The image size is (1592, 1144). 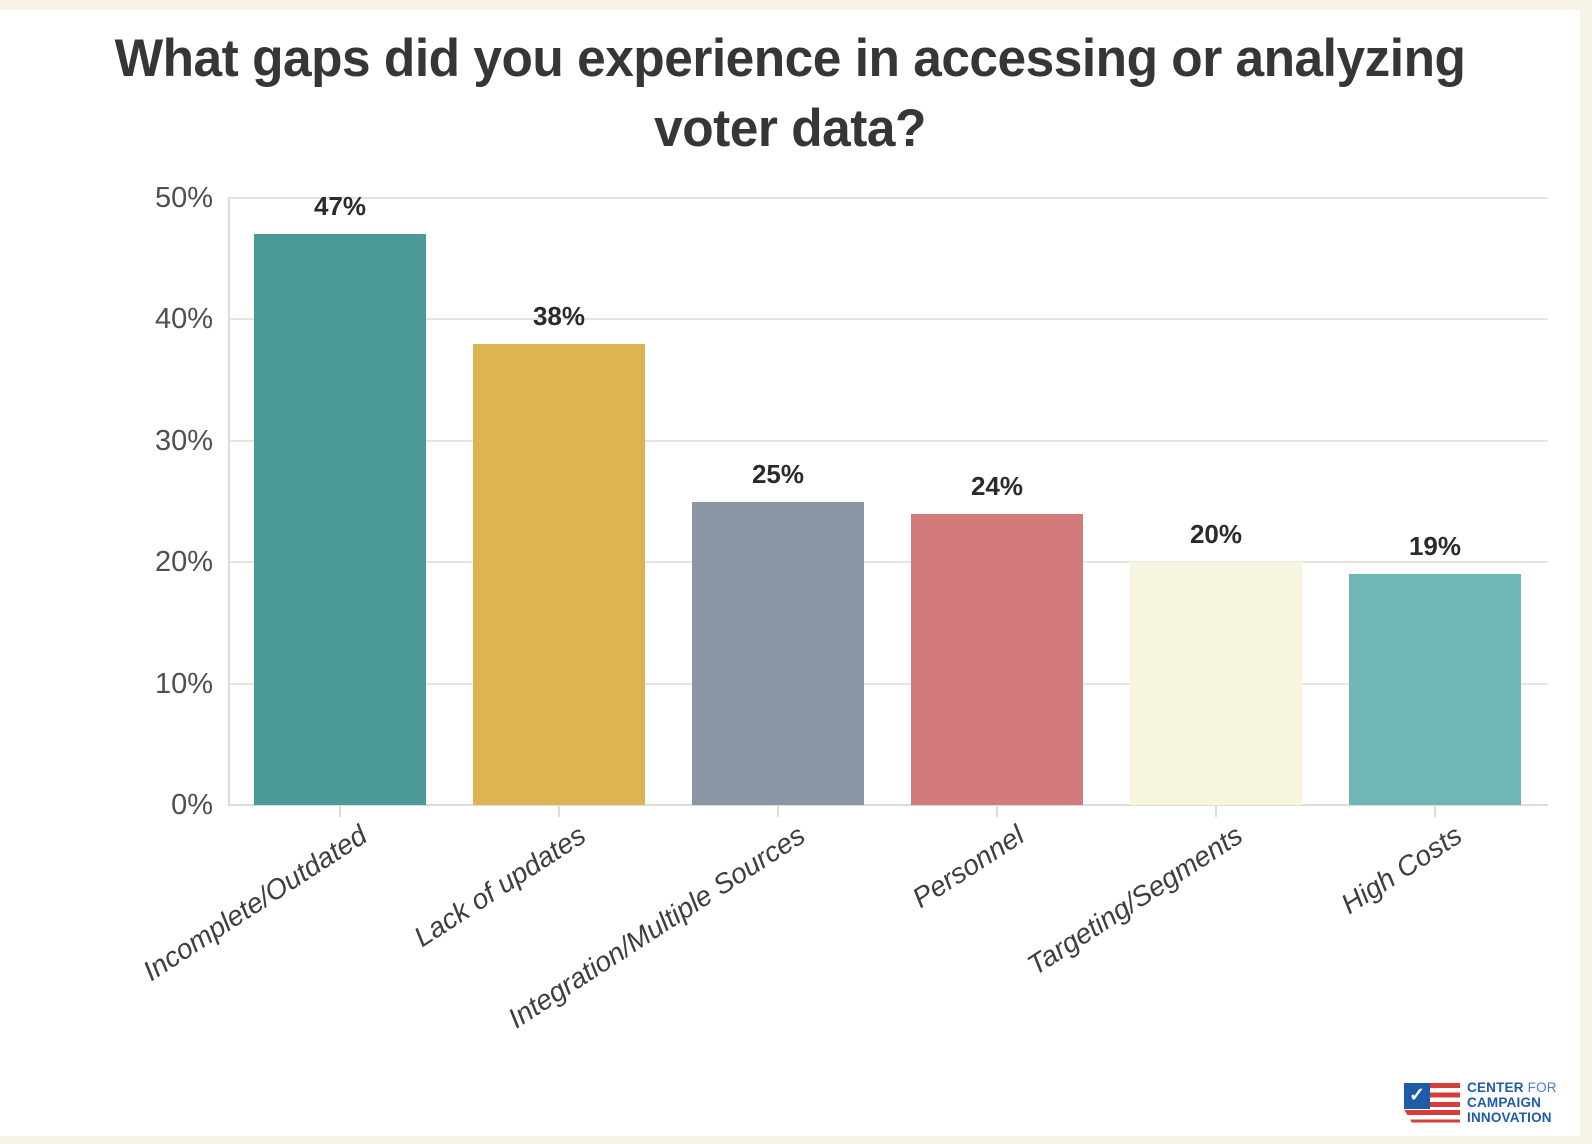 What do you see at coordinates (255, 903) in the screenshot?
I see `x-axis-category-label: Incomplete/Outdated` at bounding box center [255, 903].